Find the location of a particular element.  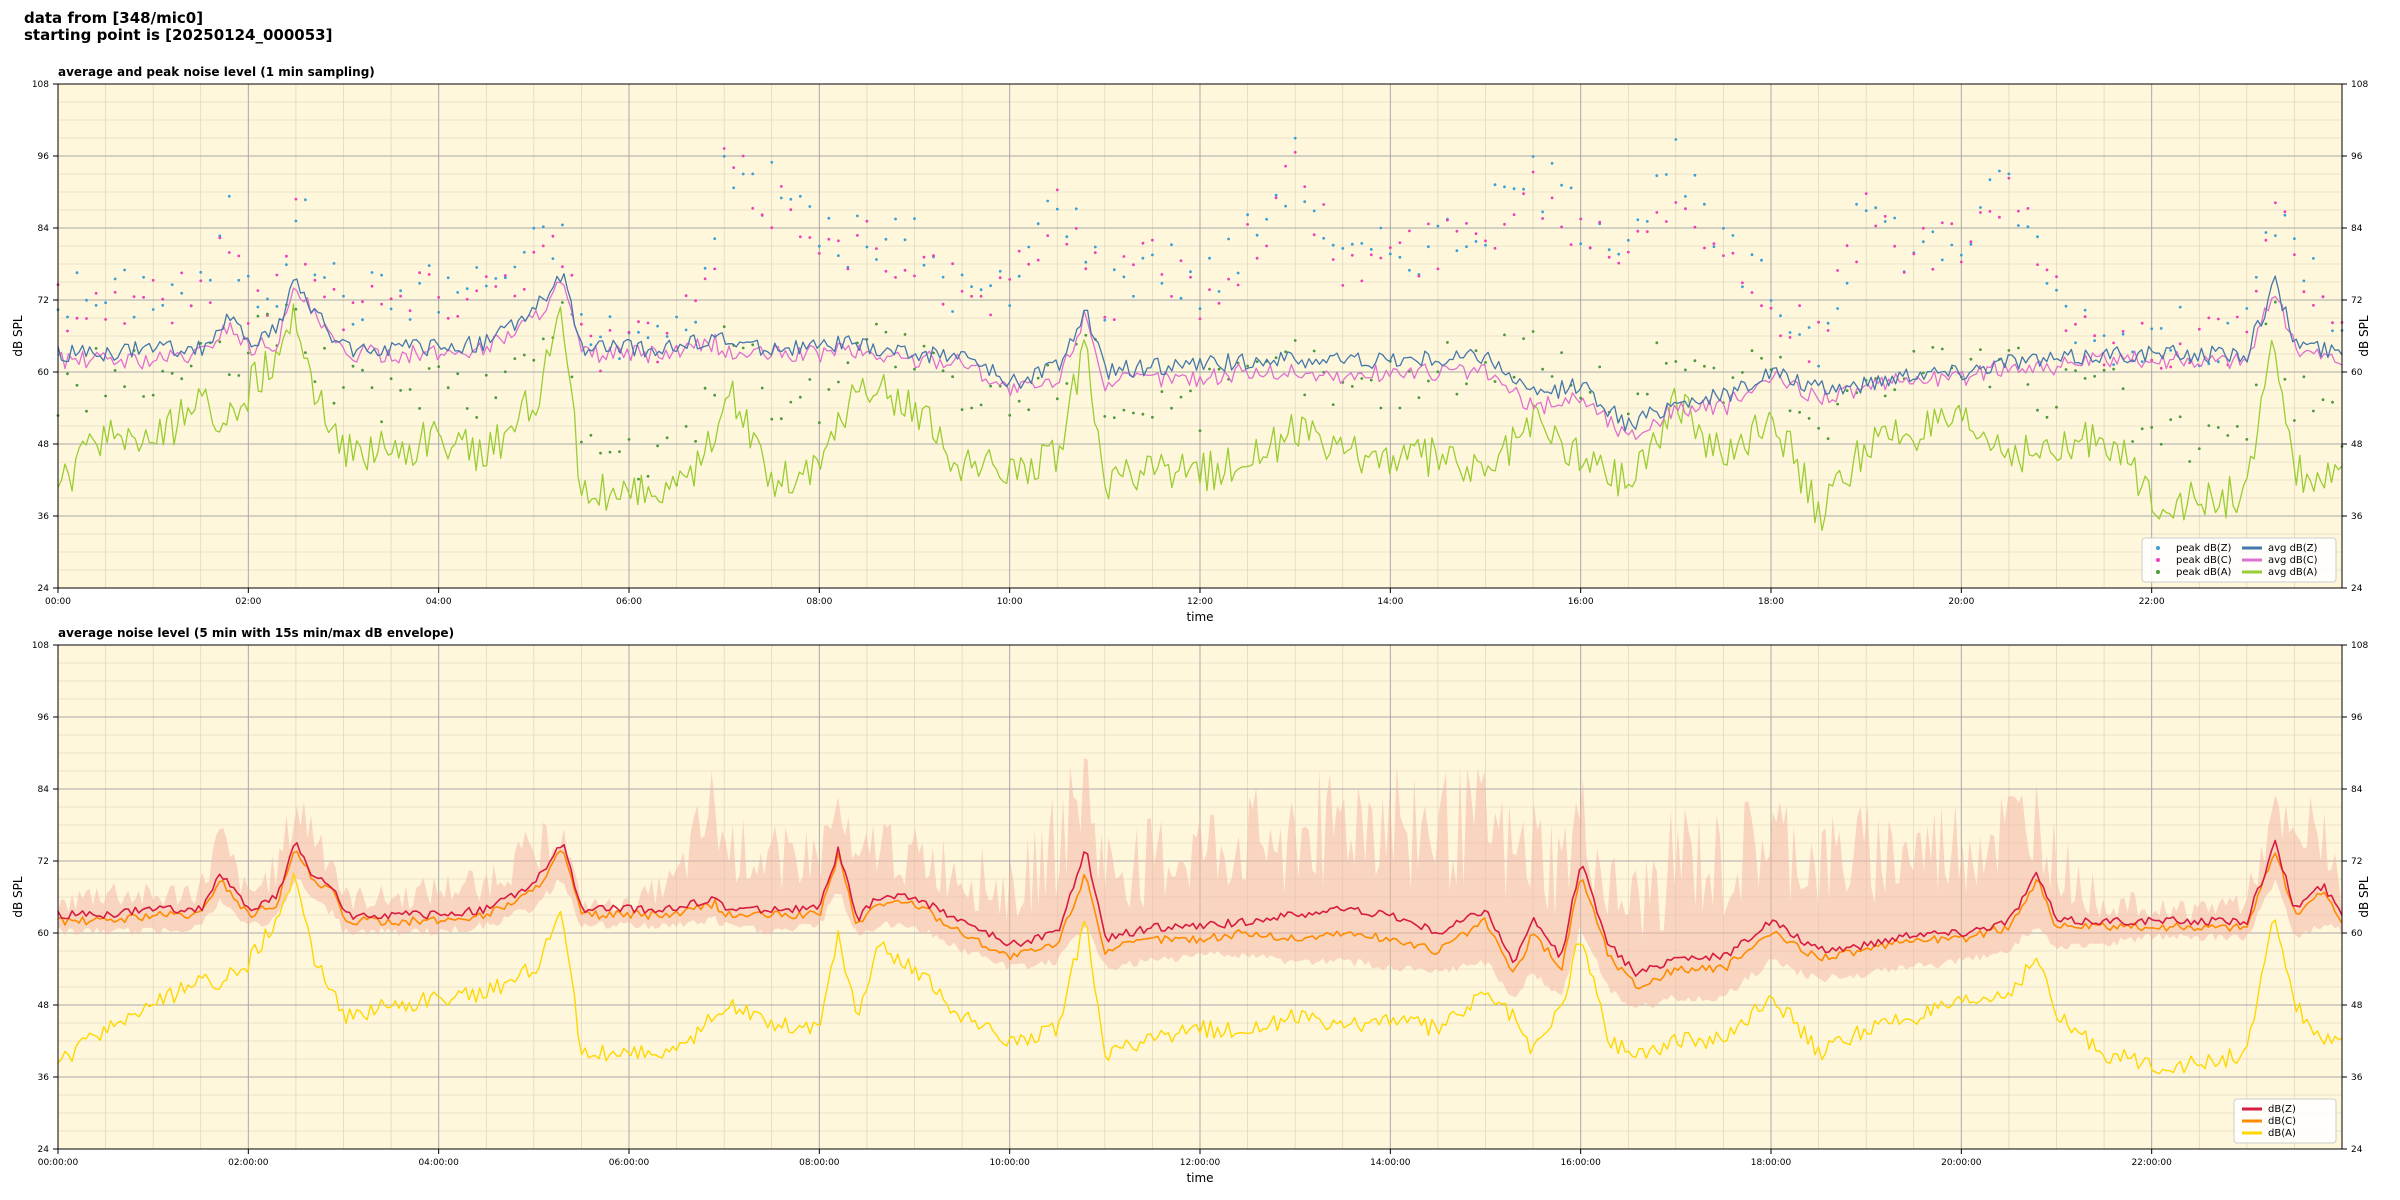

legend-box is located at coordinates (2239, 560).